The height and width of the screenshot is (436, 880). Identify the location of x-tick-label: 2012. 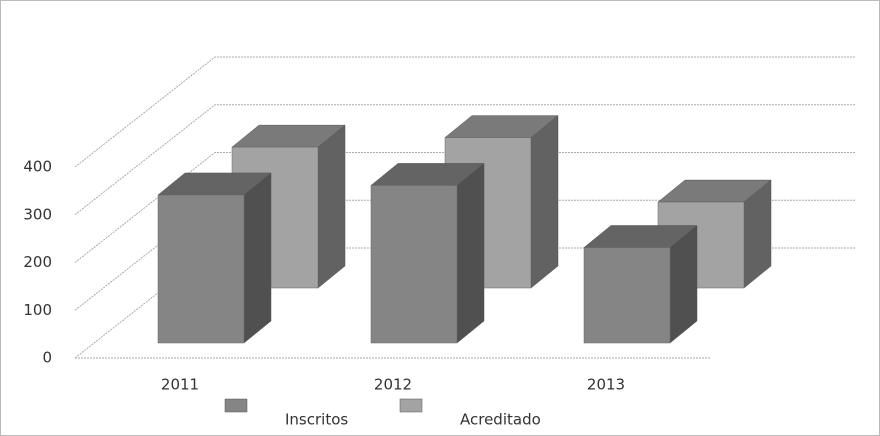
(393, 385).